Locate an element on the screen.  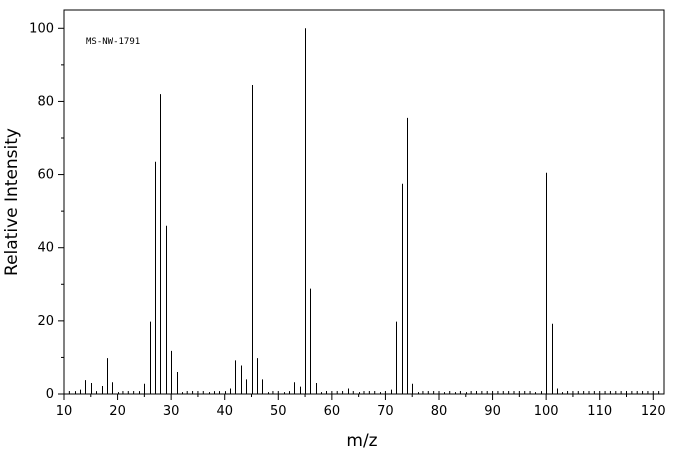
y-tick-label: 60 is located at coordinates (45, 175).